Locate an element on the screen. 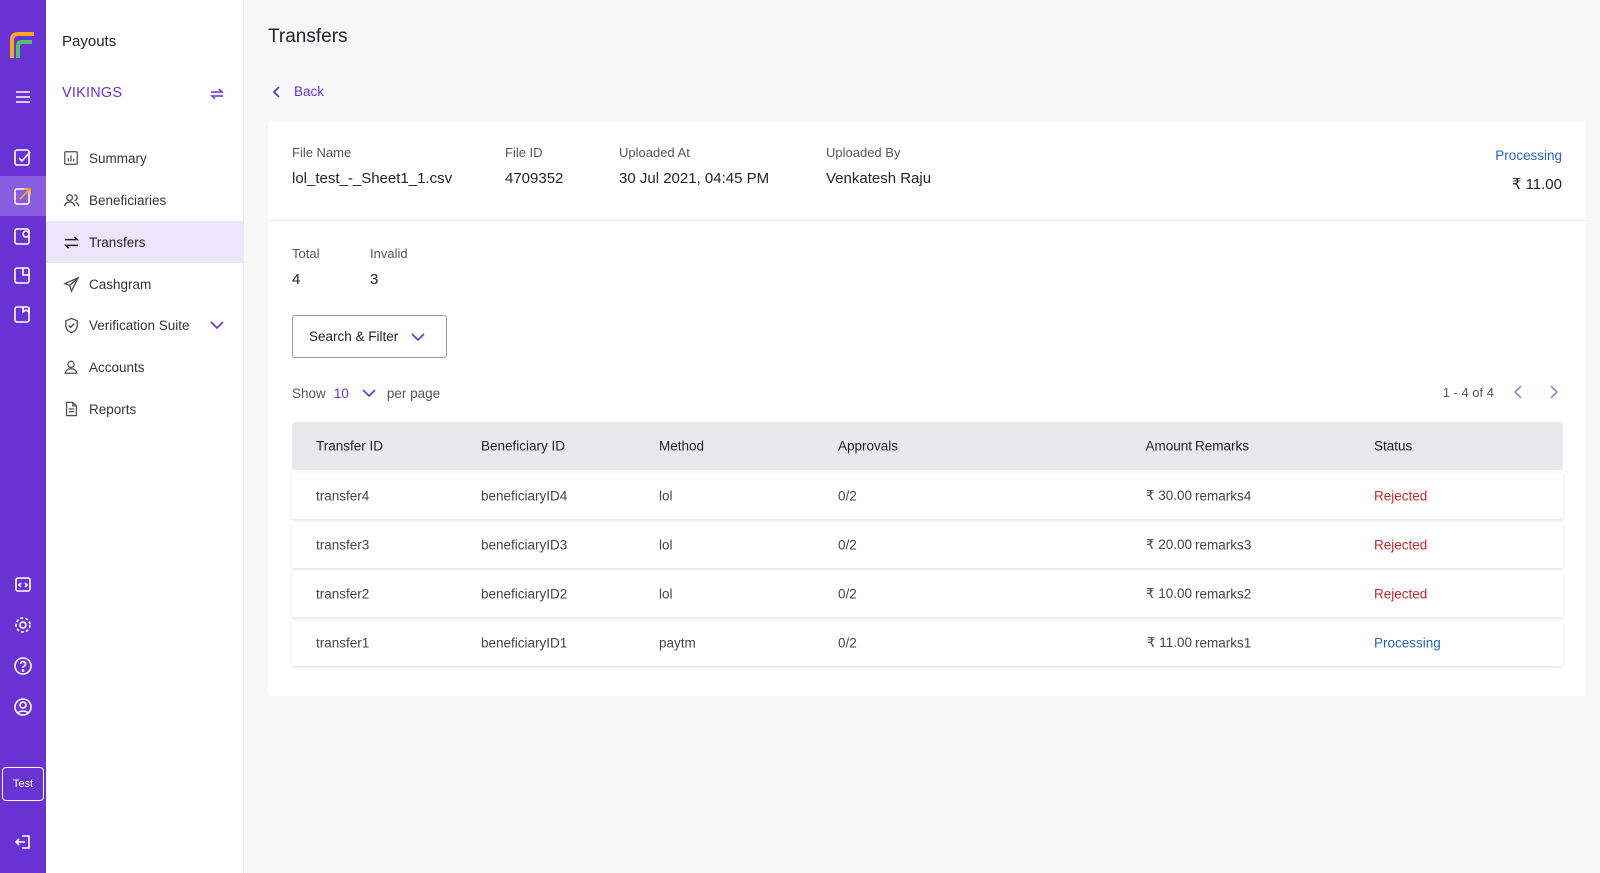  sidebar-item-beneficiaries: Beneficiaries is located at coordinates (145, 200).